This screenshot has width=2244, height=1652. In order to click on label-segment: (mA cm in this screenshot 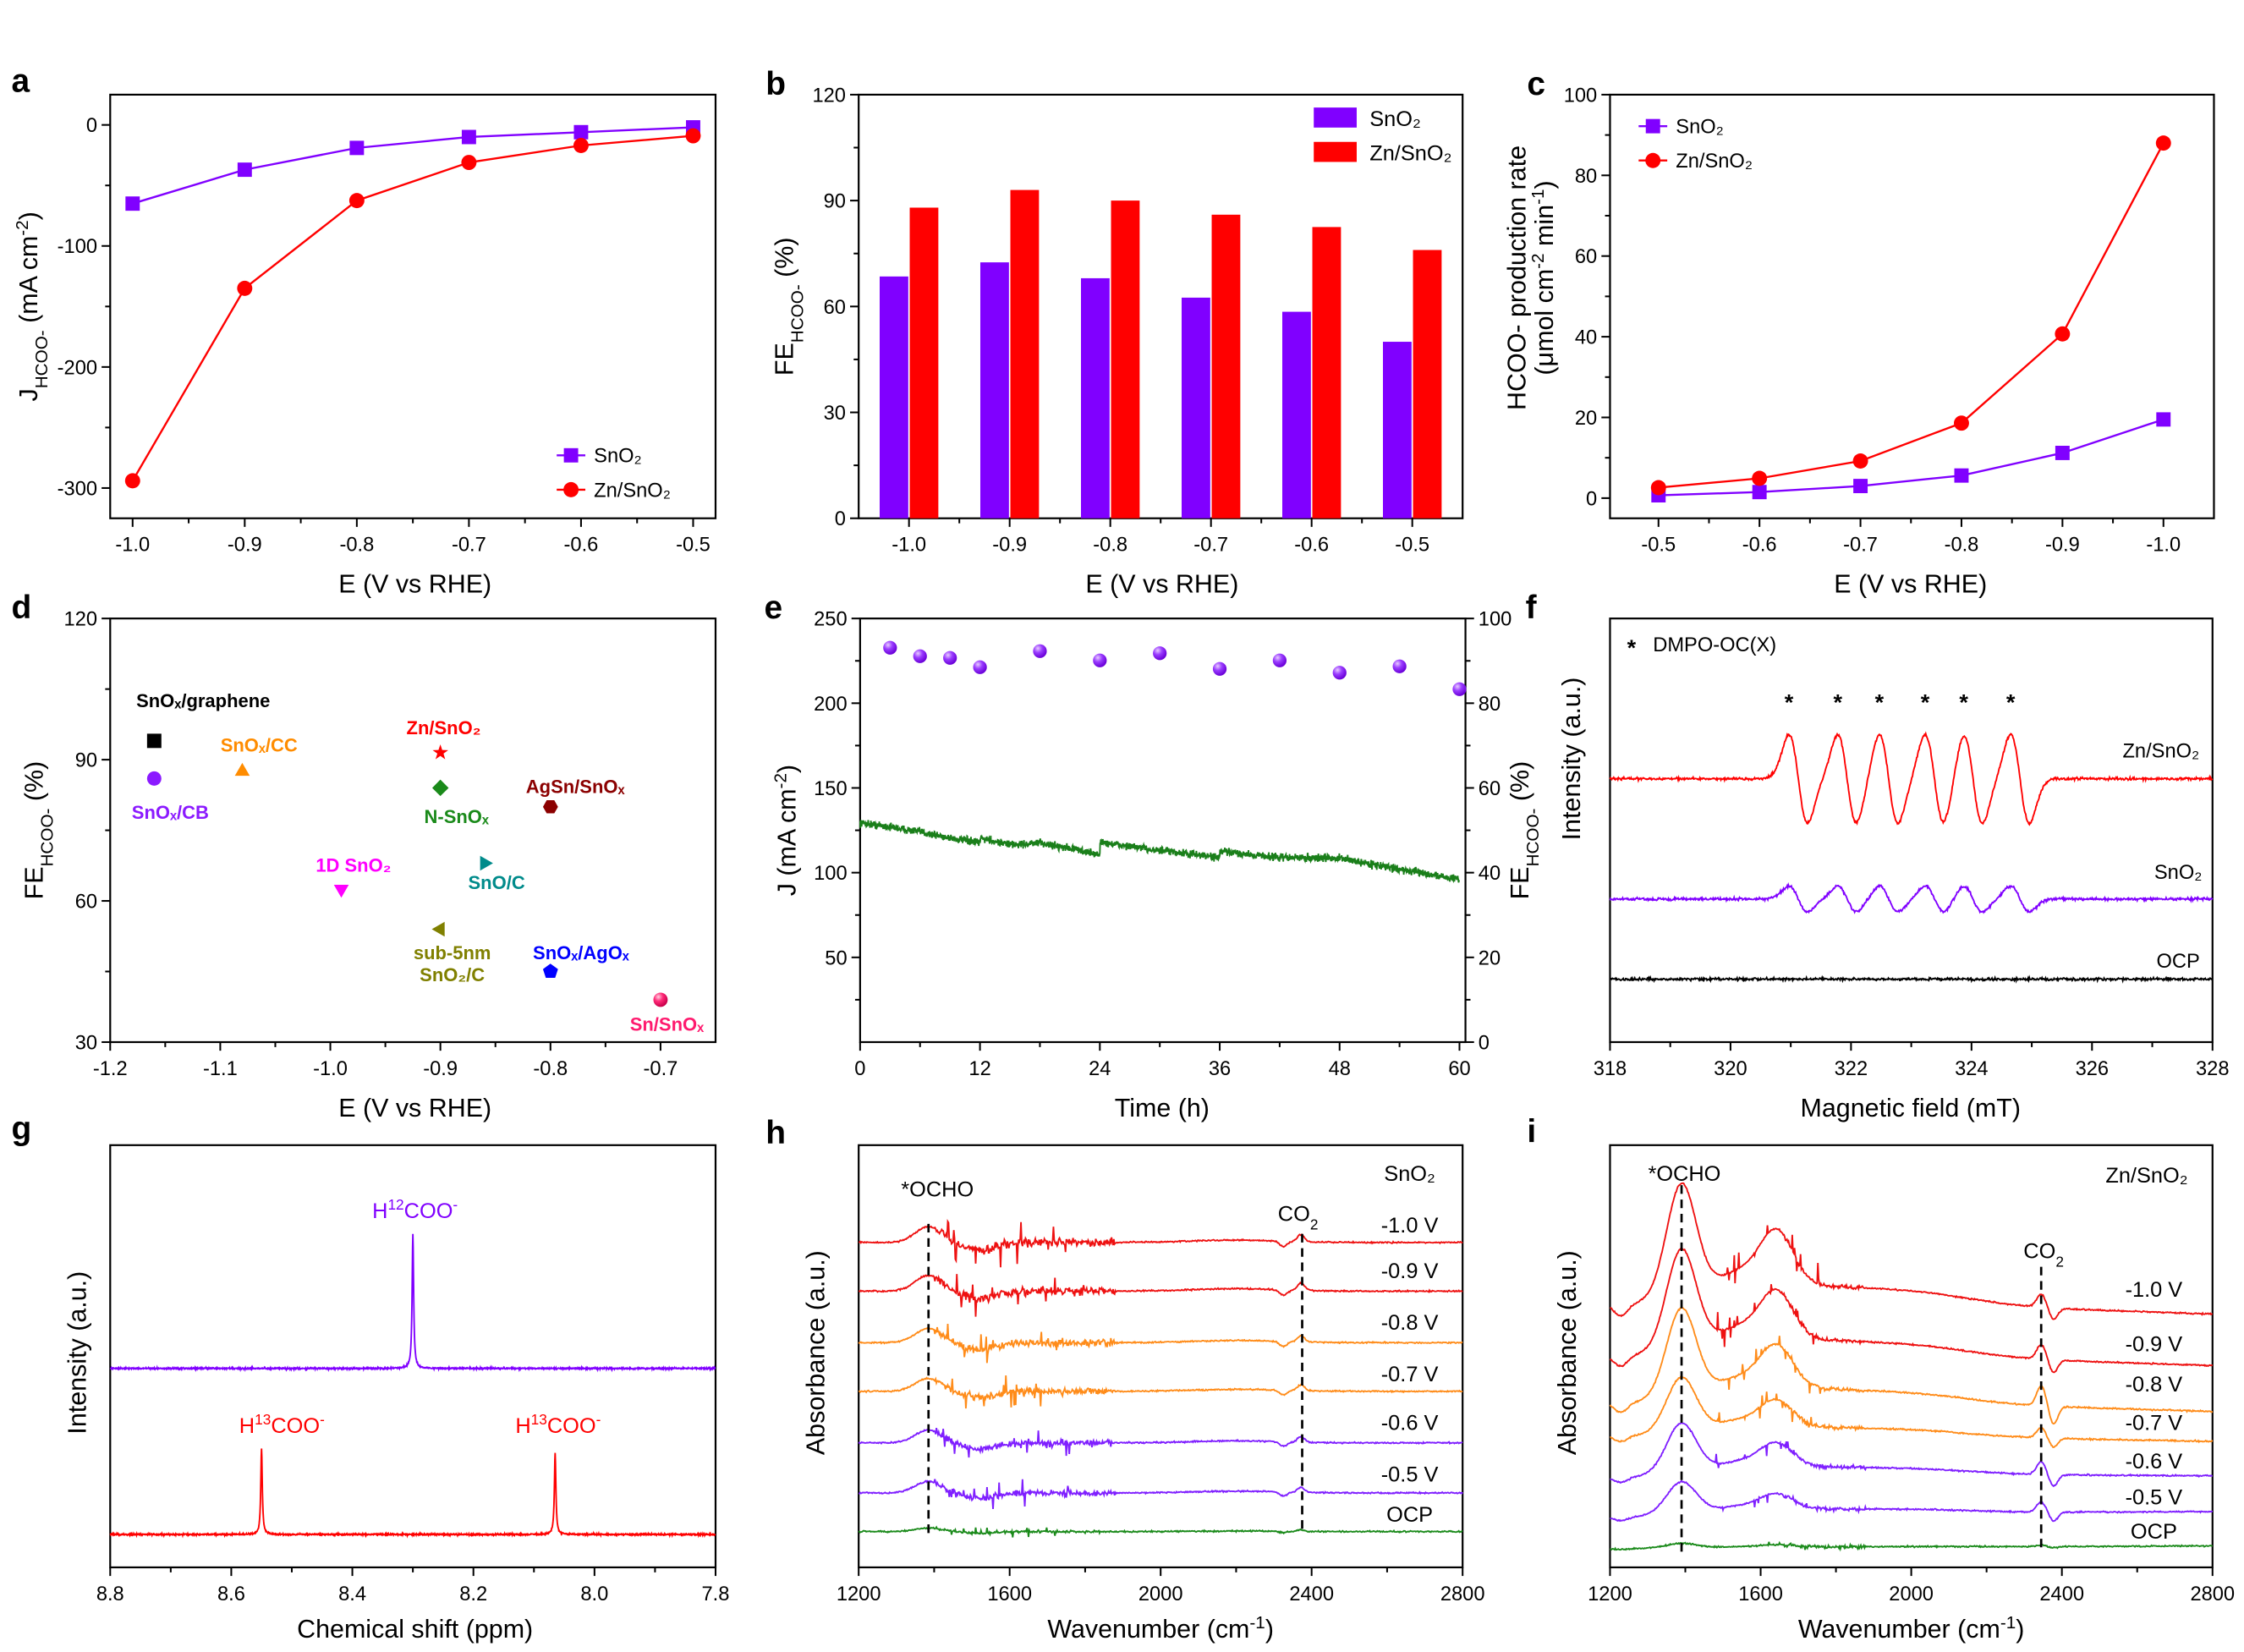, I will do `click(28, 283)`.